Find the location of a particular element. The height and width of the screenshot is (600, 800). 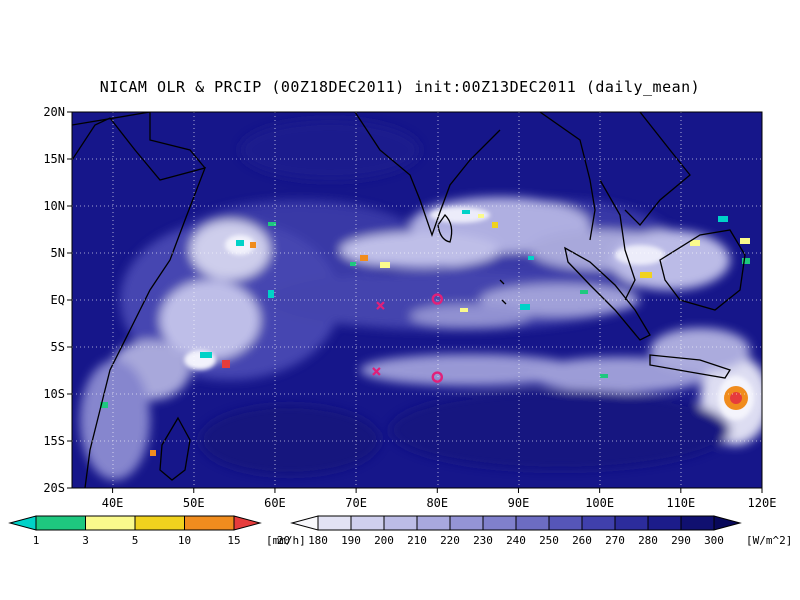

colorbar-label: 300 is located at coordinates (714, 540).